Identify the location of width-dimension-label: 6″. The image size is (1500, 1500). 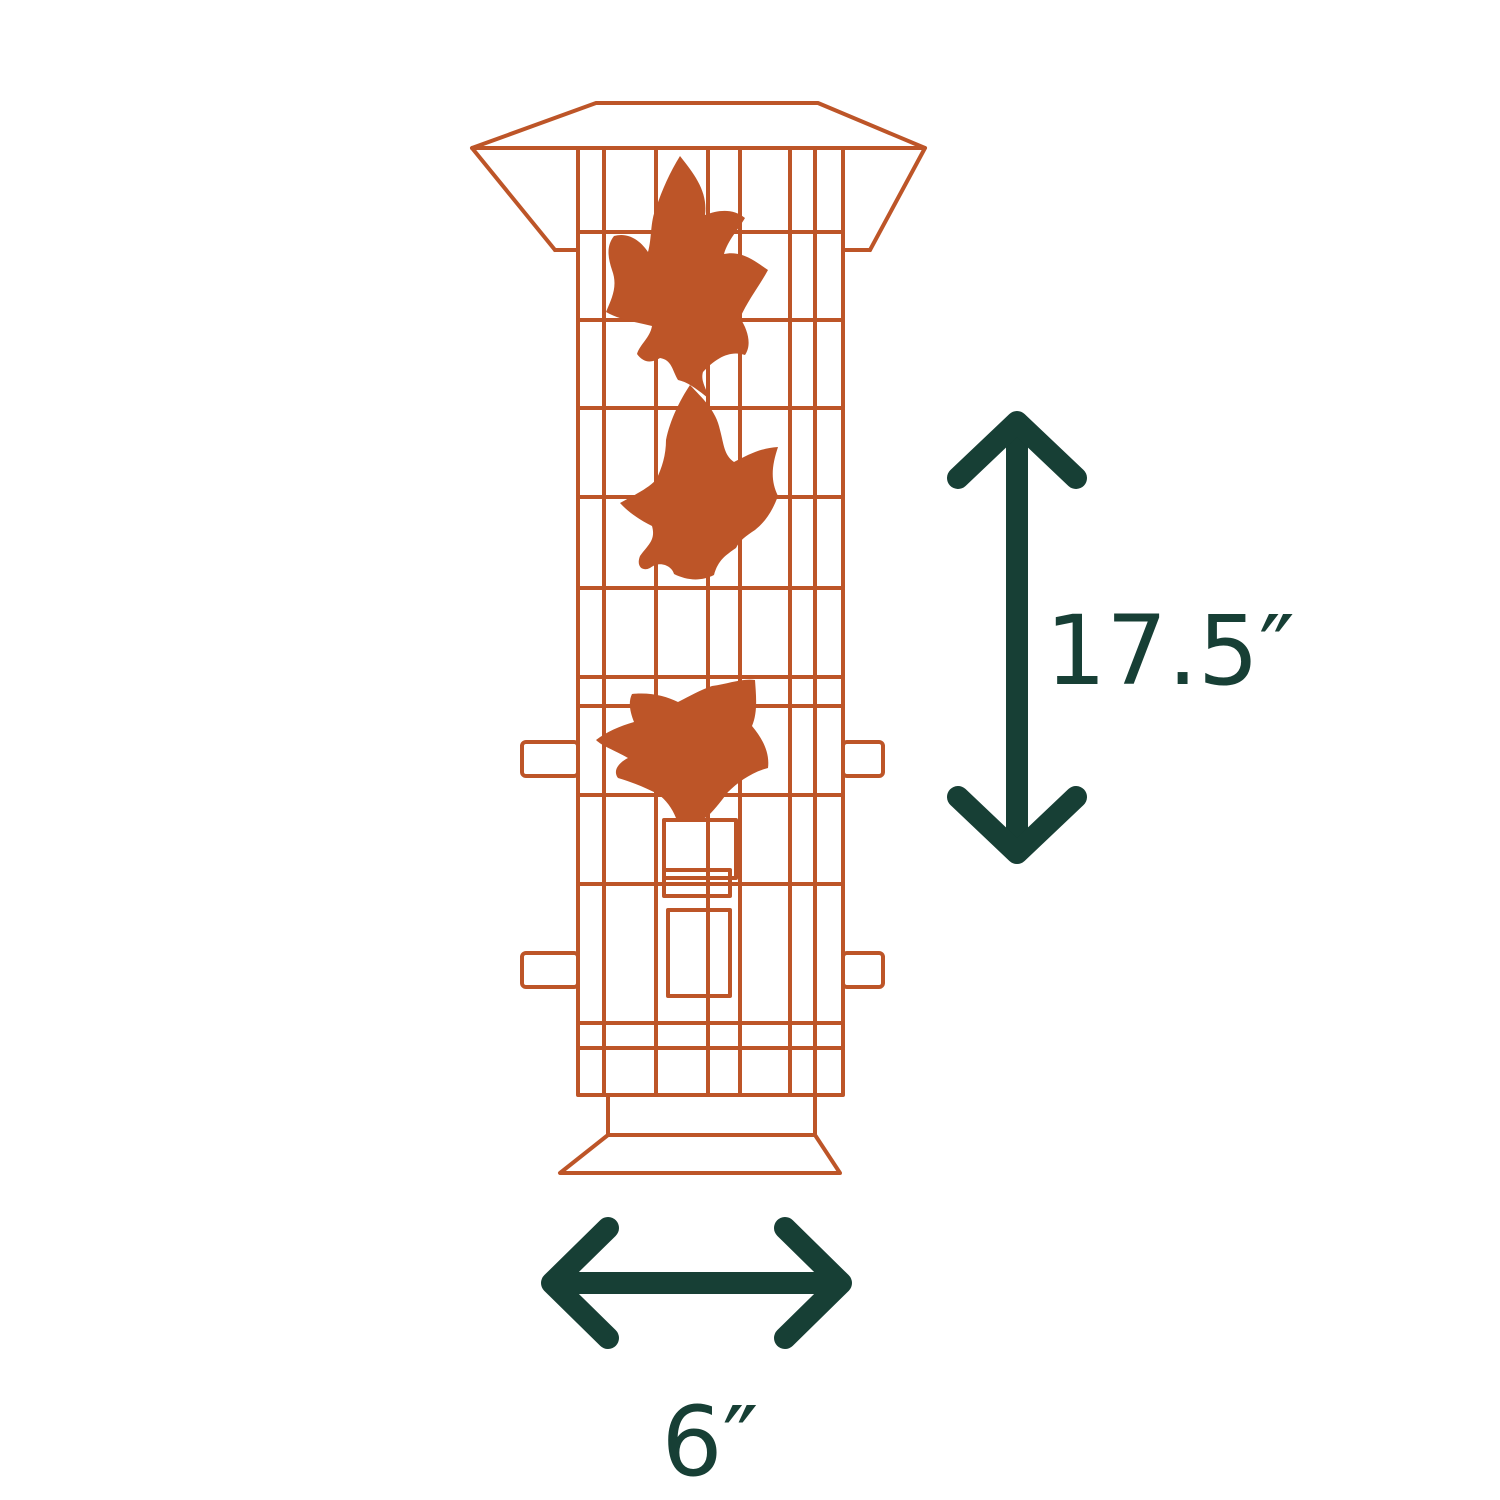
(710, 1442).